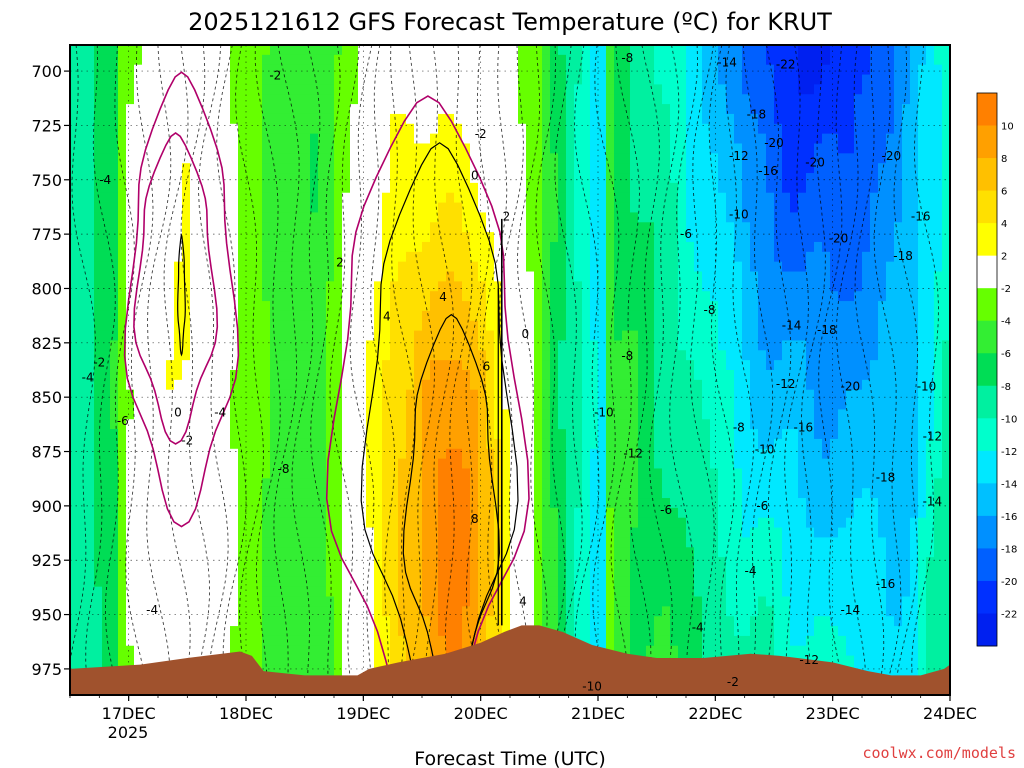 The height and width of the screenshot is (768, 1024). Describe the element at coordinates (833, 713) in the screenshot. I see `x-tick-label: 23DEC` at that location.